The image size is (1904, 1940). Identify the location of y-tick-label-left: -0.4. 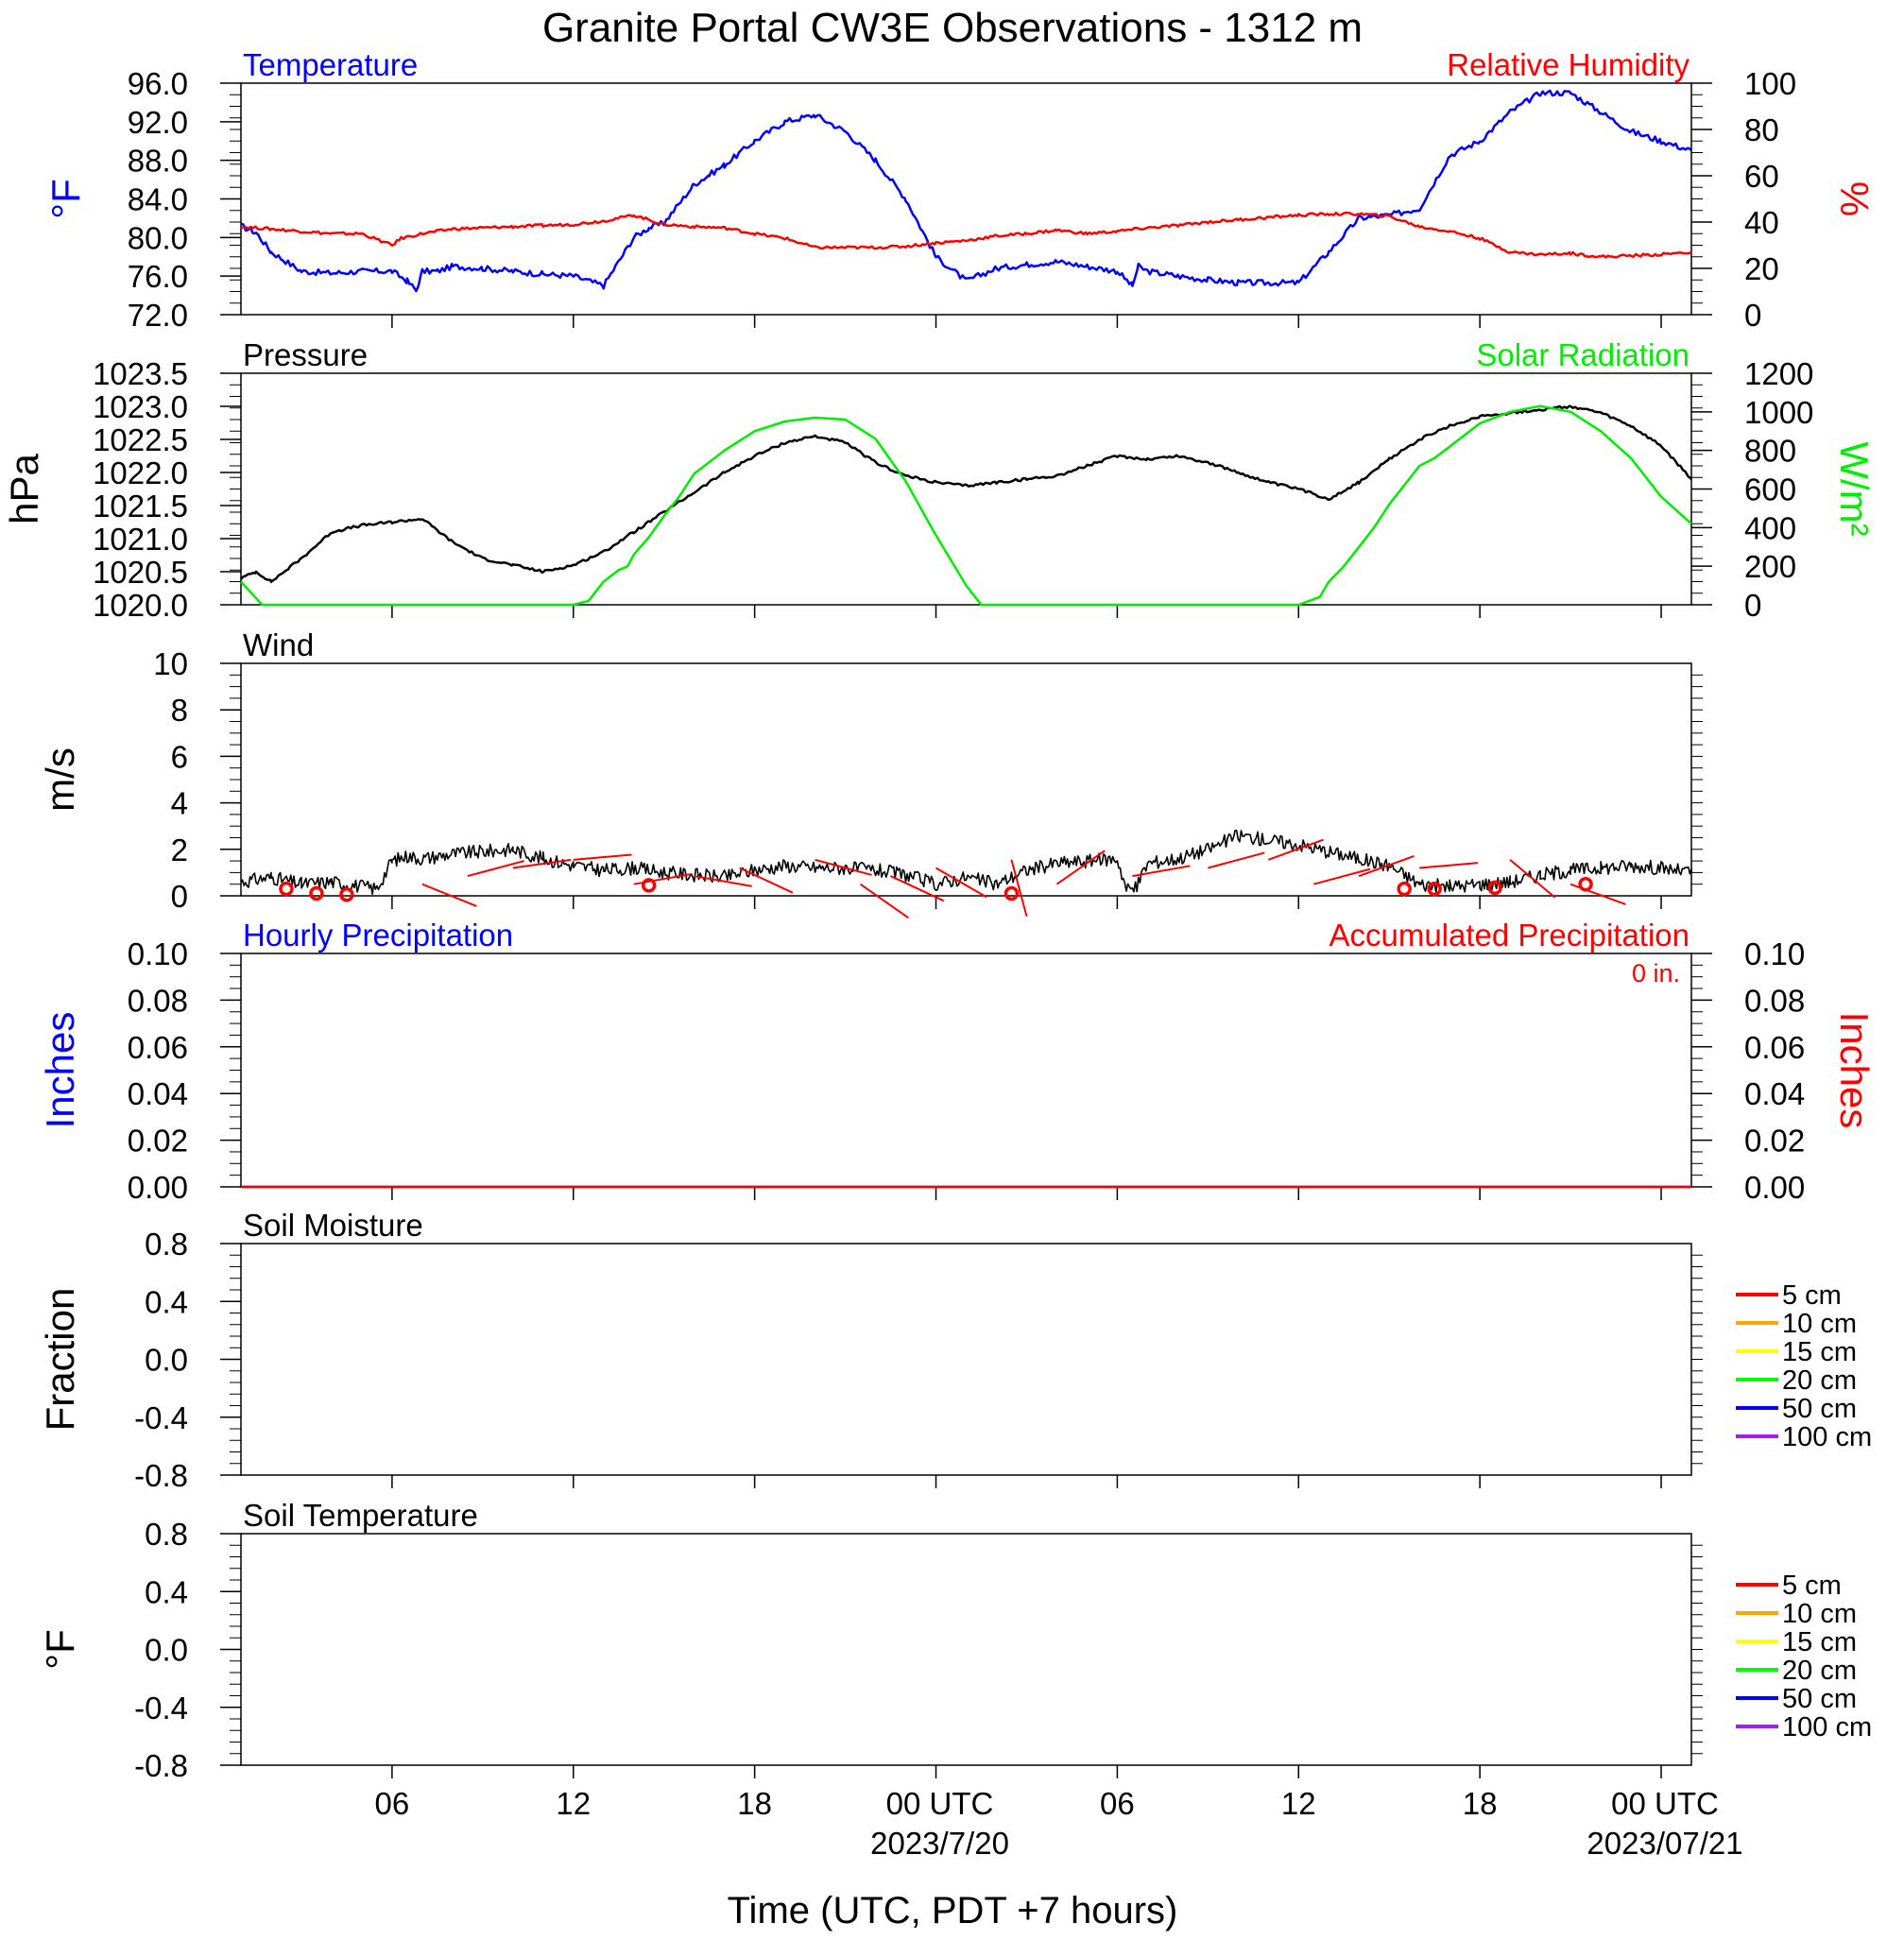
(161, 1708).